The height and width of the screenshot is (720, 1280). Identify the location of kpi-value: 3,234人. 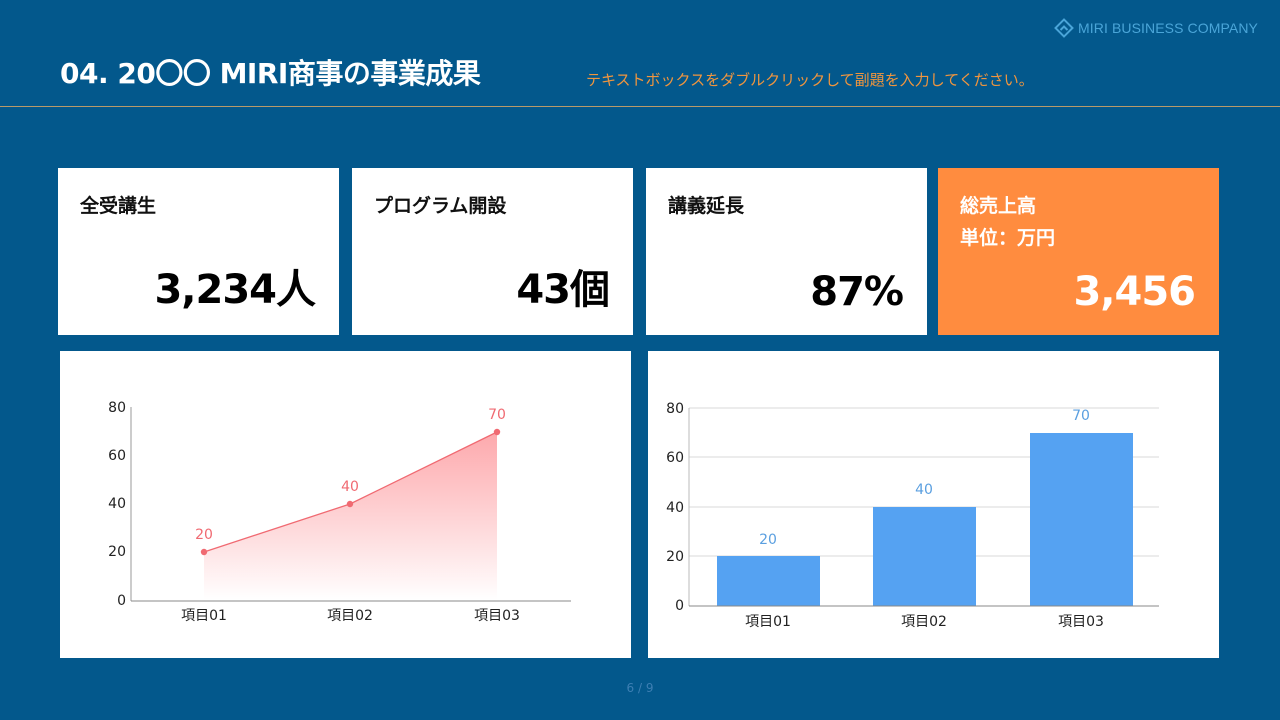
(235, 290).